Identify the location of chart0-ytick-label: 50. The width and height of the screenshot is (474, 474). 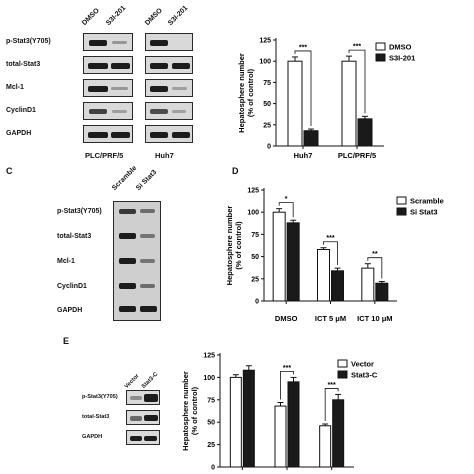
(267, 104).